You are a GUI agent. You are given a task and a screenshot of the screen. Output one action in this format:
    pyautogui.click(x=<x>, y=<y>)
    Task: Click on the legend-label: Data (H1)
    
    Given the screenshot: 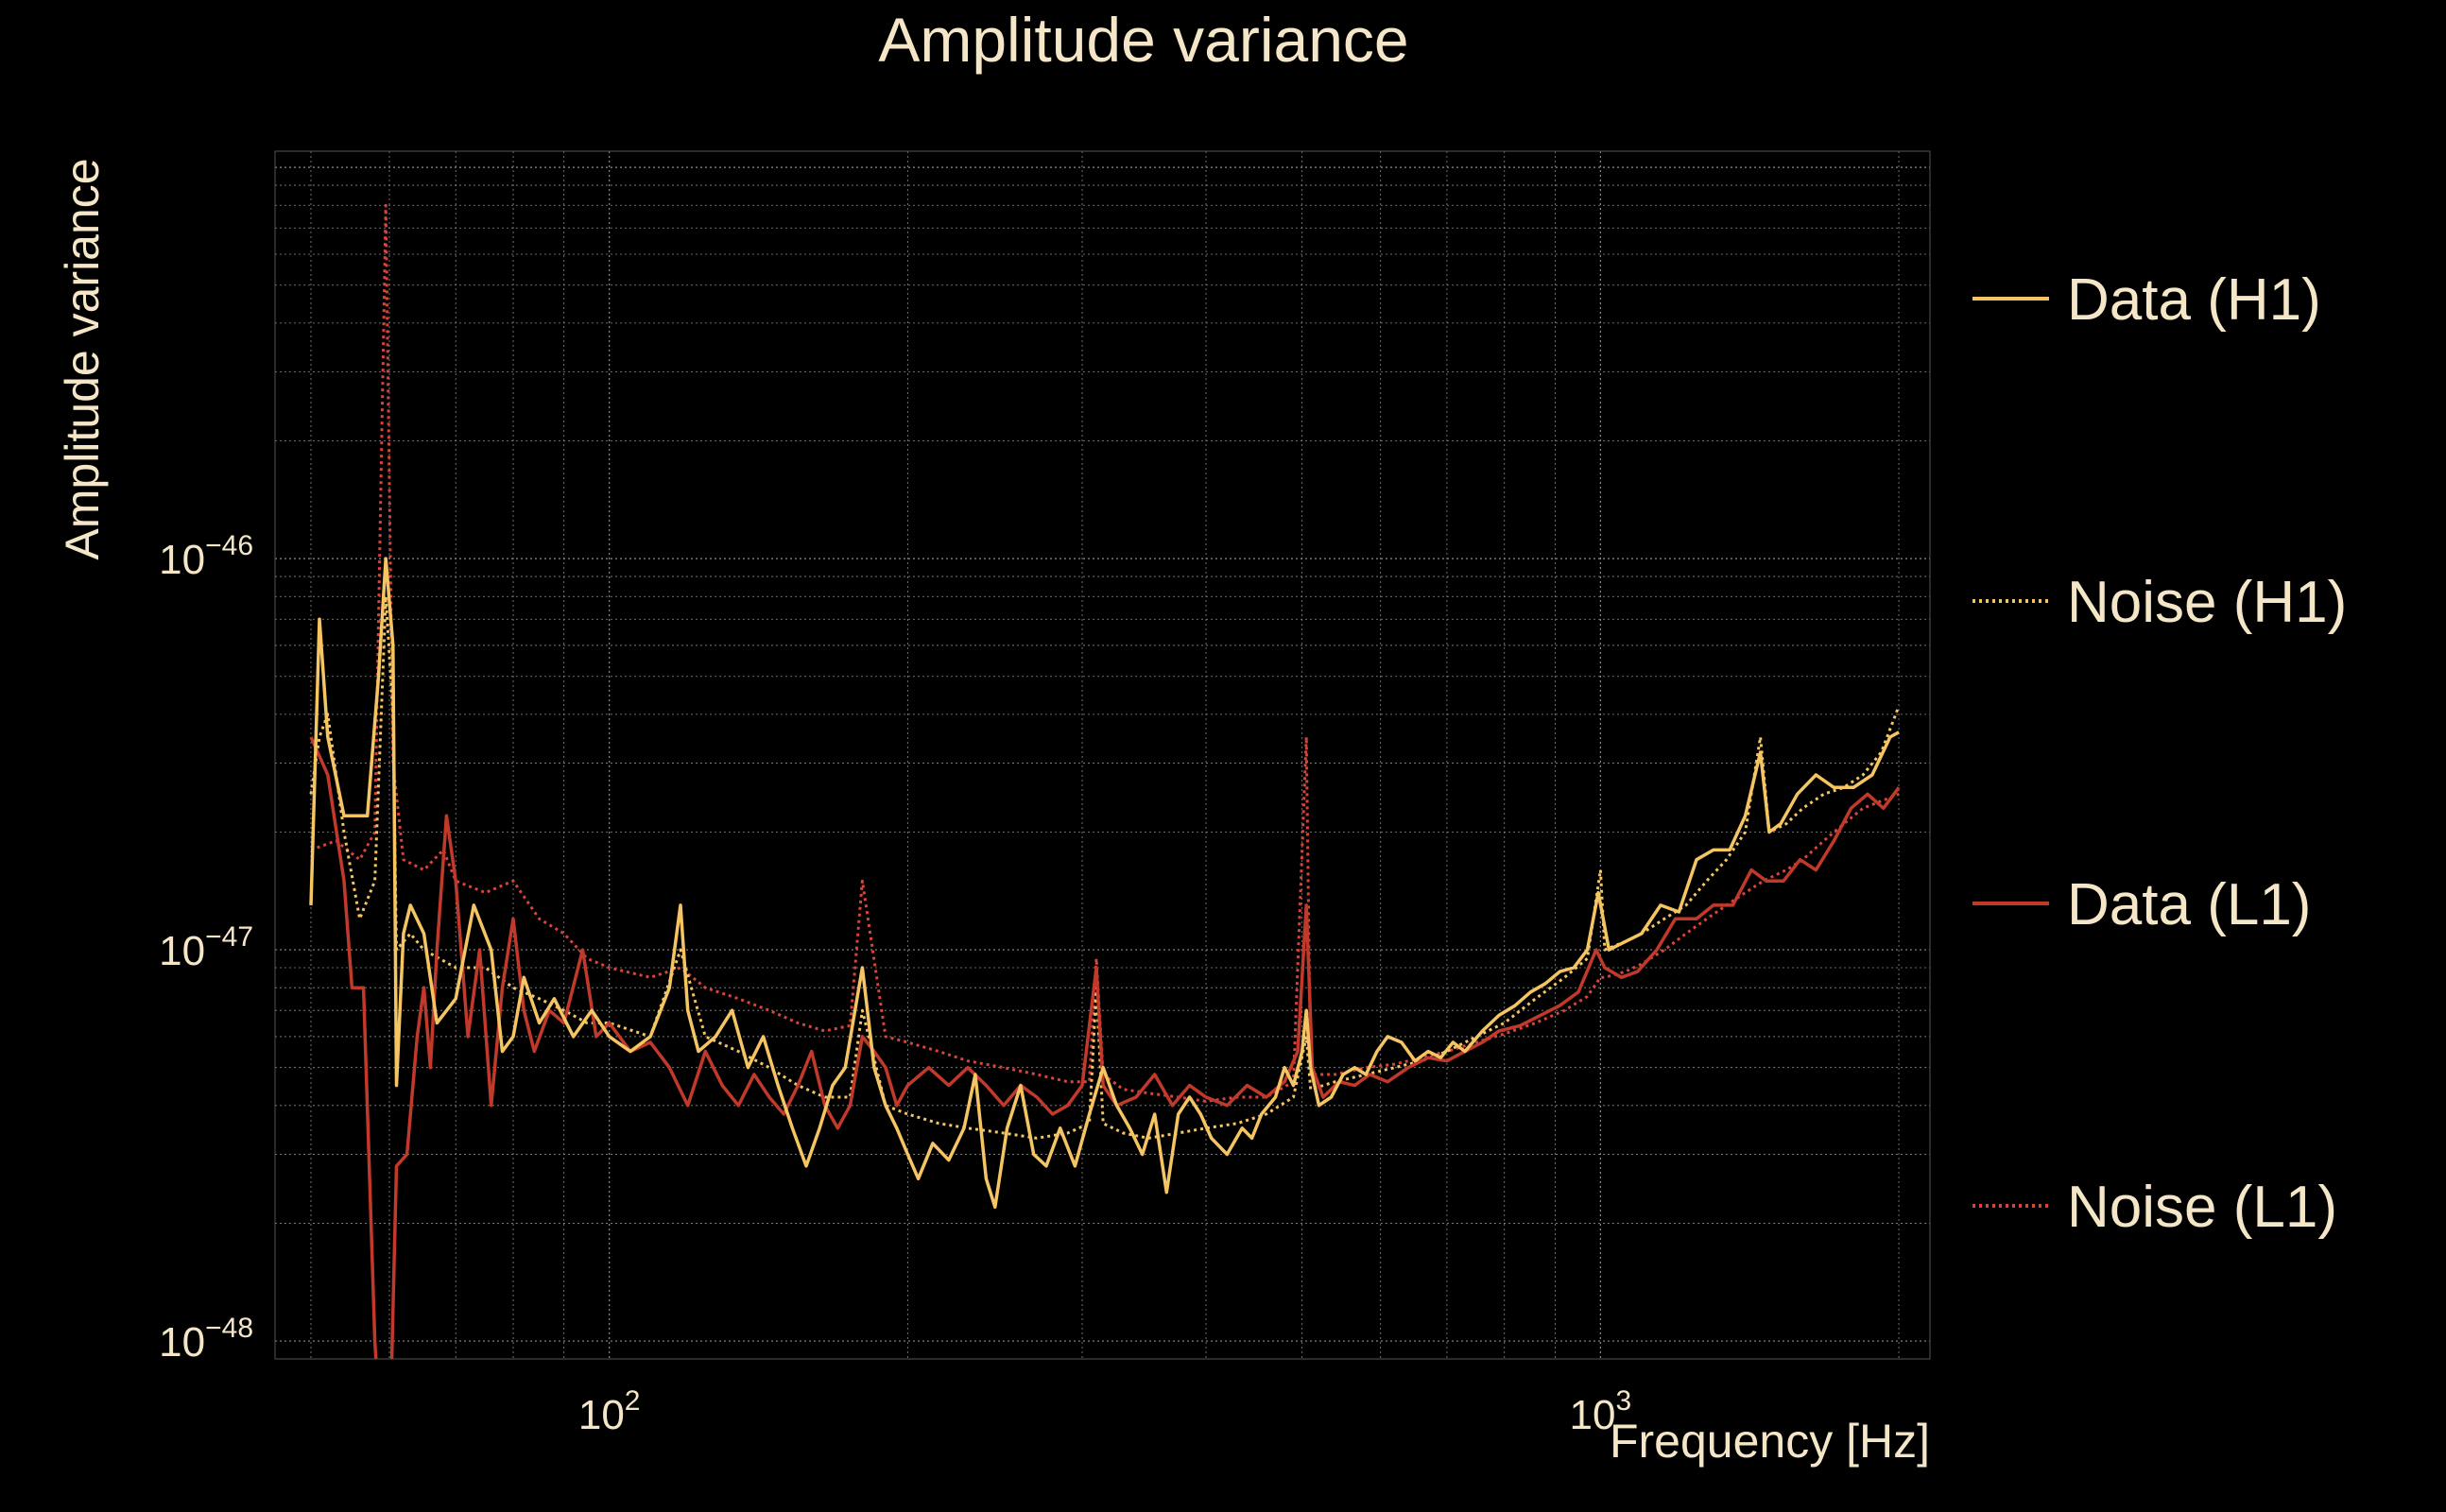 What is the action you would take?
    pyautogui.click(x=2194, y=300)
    